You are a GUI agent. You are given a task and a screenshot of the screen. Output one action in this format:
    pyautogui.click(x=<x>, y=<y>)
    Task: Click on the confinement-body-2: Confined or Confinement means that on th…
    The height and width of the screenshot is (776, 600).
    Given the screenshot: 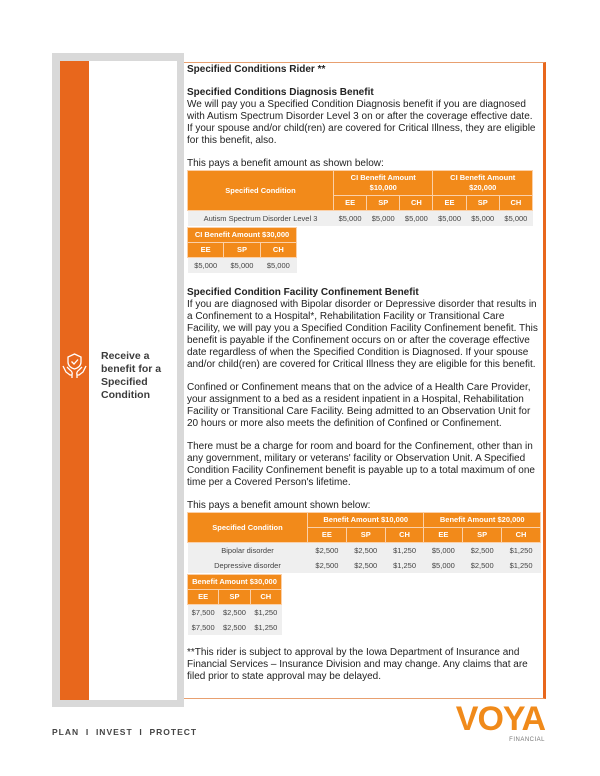 What is the action you would take?
    pyautogui.click(x=359, y=405)
    